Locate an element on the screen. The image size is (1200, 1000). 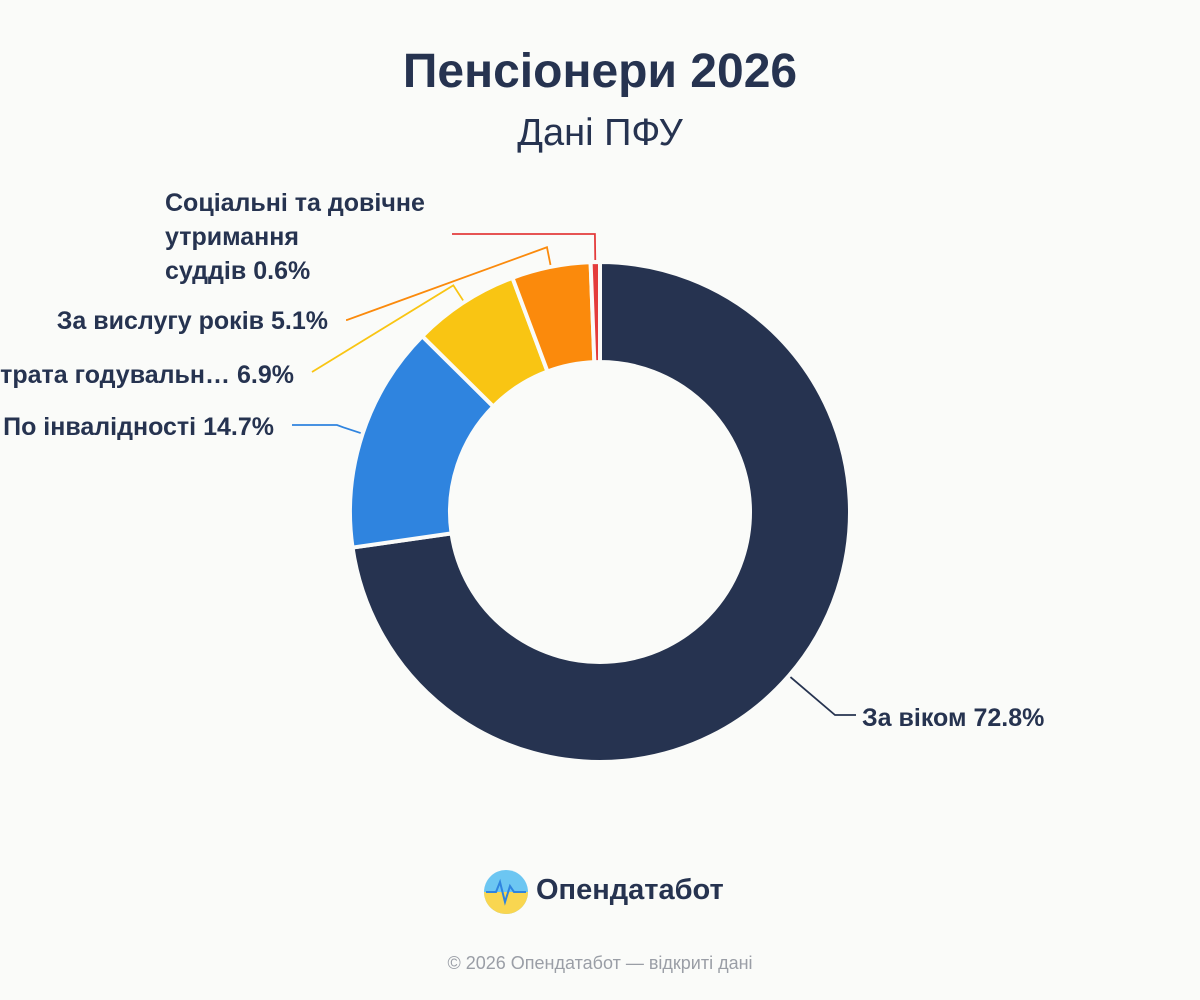
data-label: По інвалідності 14.7% is located at coordinates (138, 427).